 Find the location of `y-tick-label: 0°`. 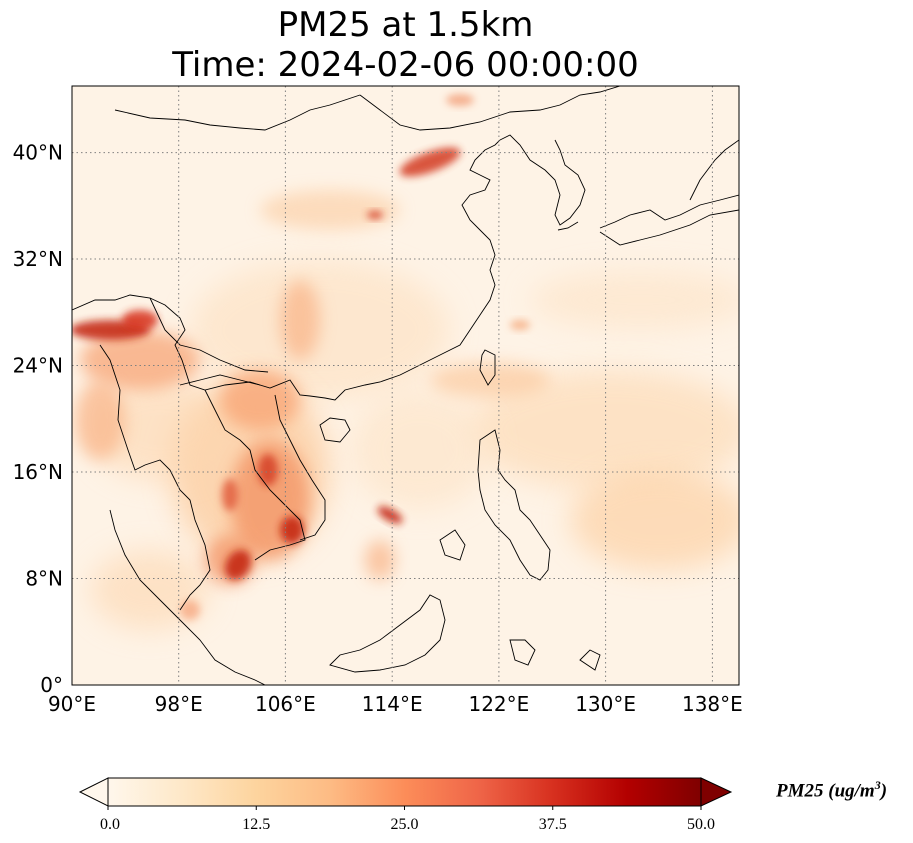

y-tick-label: 0° is located at coordinates (51, 685).